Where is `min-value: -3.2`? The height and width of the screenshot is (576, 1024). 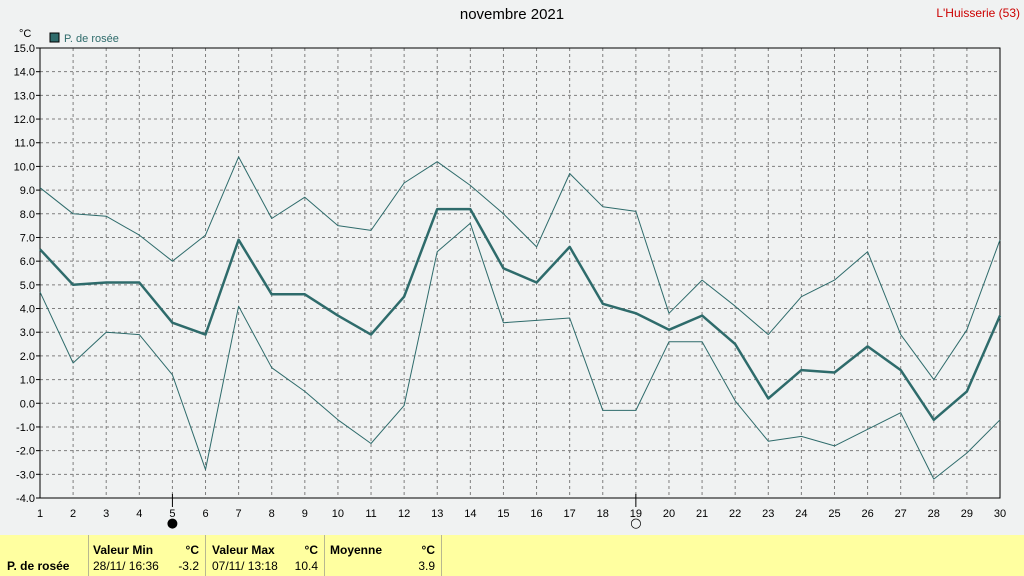
min-value: -3.2 is located at coordinates (188, 566).